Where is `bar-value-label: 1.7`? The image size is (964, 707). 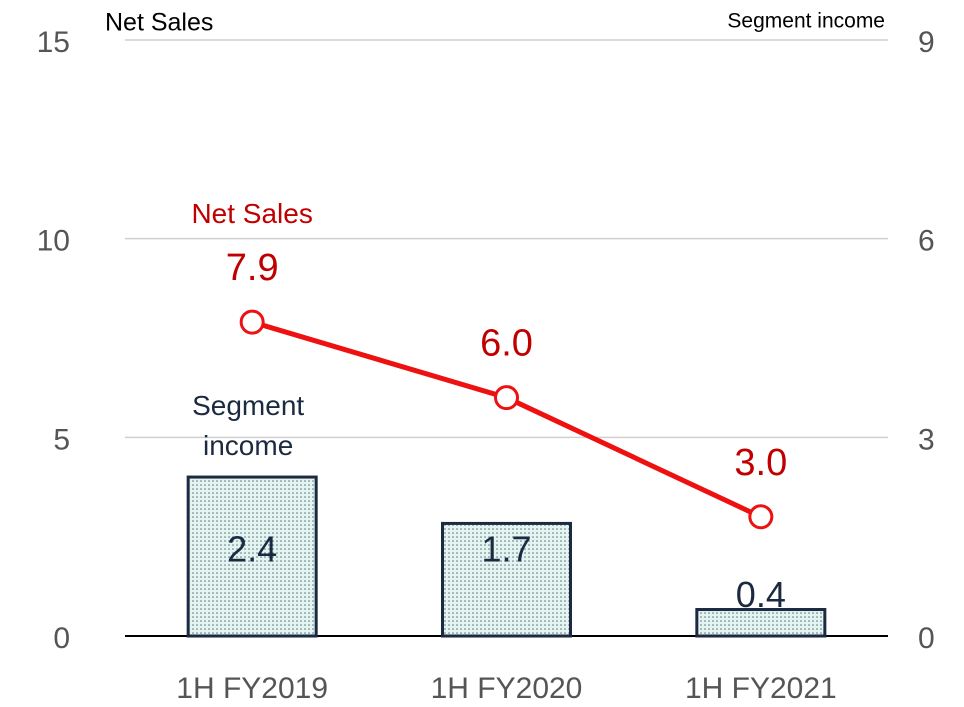 bar-value-label: 1.7 is located at coordinates (506, 549).